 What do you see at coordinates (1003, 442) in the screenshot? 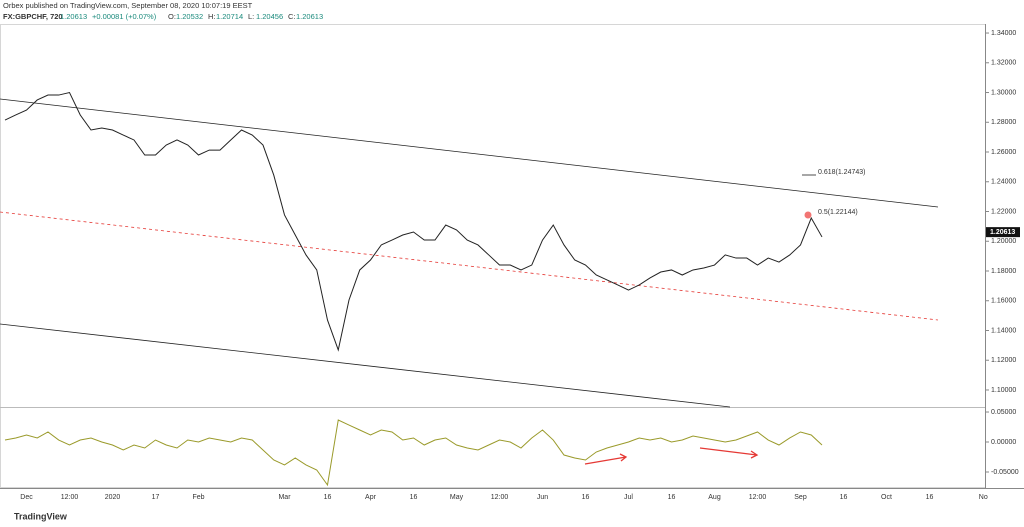
I see `y-tick-label: 0.00000` at bounding box center [1003, 442].